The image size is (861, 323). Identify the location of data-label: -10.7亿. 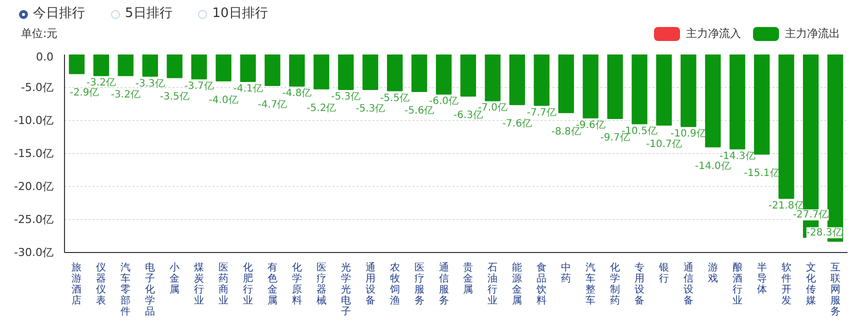
(664, 144).